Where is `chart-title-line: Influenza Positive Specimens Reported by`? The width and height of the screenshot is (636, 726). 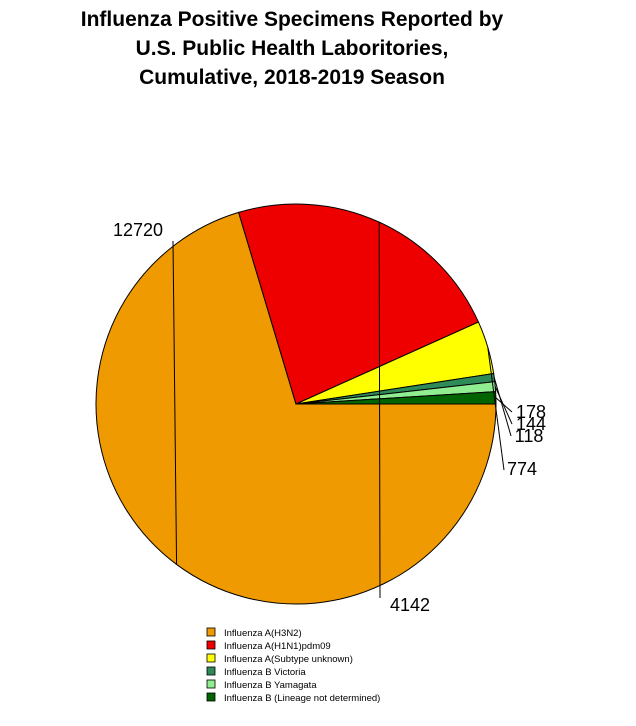
chart-title-line: Influenza Positive Specimens Reported by is located at coordinates (292, 19).